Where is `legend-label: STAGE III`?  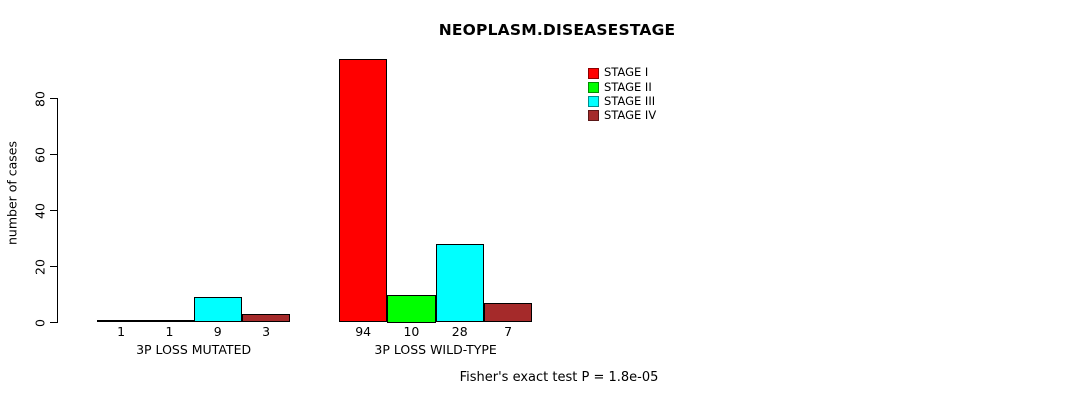 legend-label: STAGE III is located at coordinates (630, 100).